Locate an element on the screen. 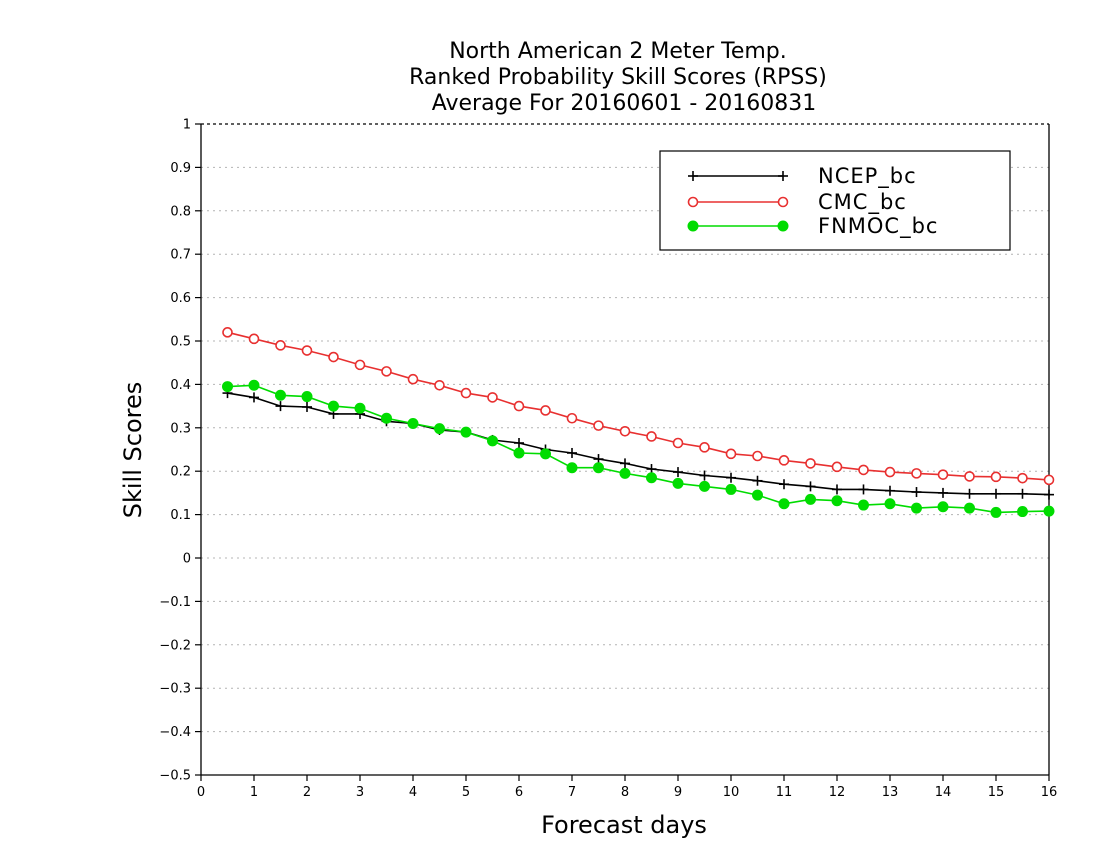 This screenshot has width=1100, height=850. x-axis-ticks: 0 1 2 3 4 5 6 7 8 9 10 11 12 13 14 15 16 is located at coordinates (627, 787).